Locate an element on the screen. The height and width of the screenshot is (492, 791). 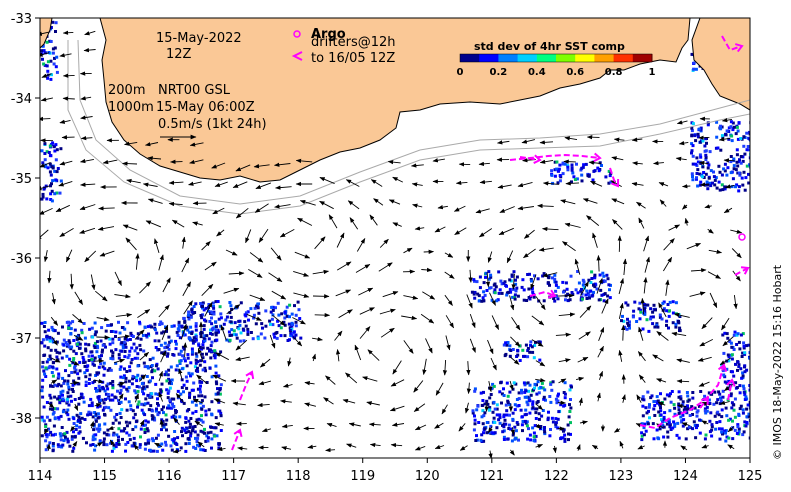
x-tick-label: 124 is located at coordinates (685, 476).